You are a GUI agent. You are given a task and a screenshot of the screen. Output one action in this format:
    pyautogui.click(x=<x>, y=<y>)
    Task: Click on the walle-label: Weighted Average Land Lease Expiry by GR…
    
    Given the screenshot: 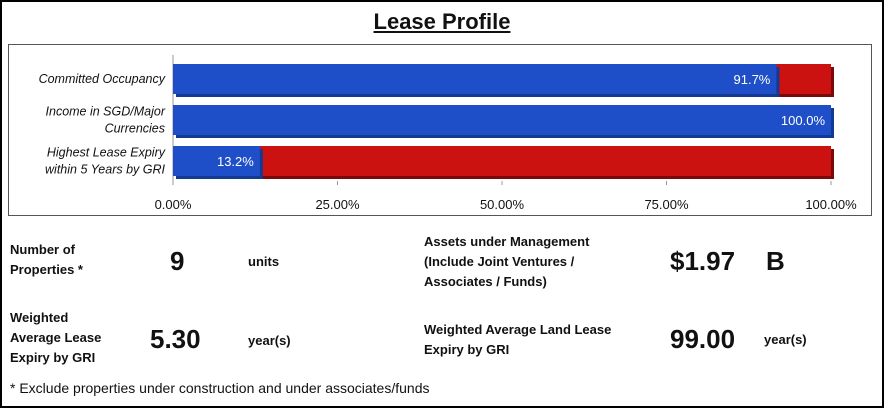 What is the action you would take?
    pyautogui.click(x=517, y=340)
    